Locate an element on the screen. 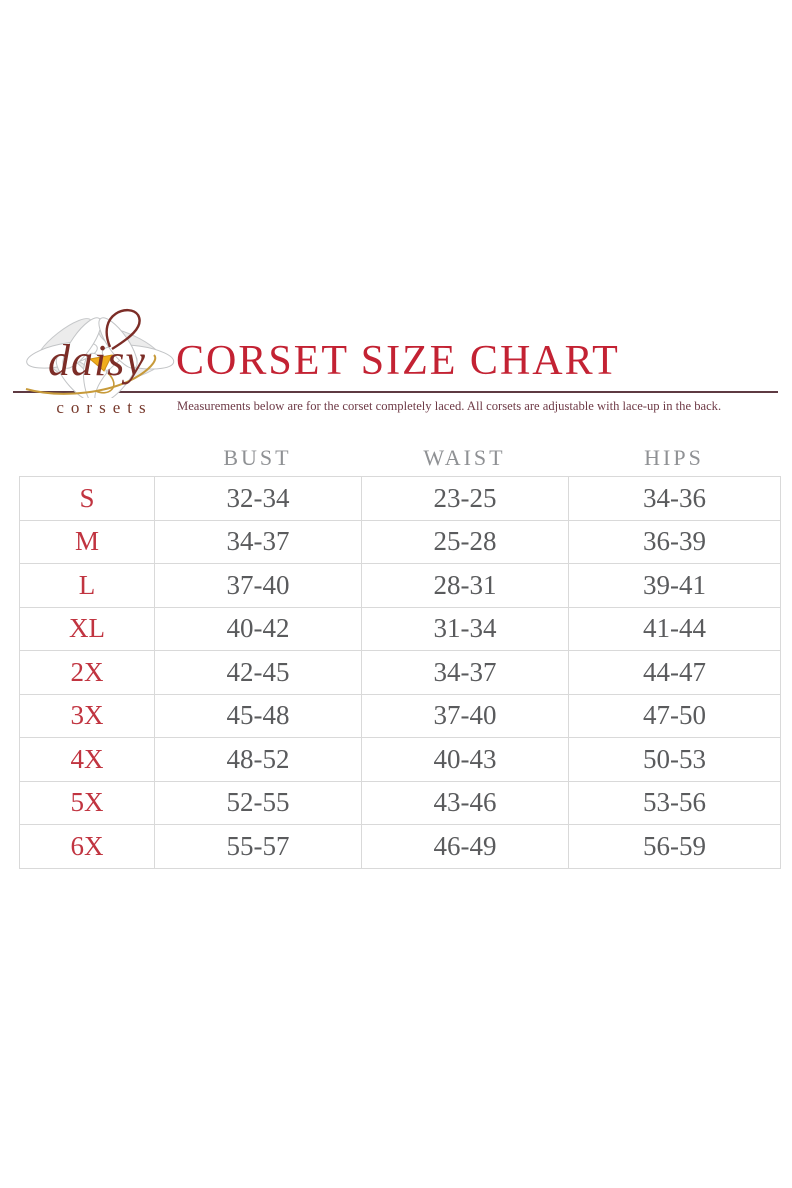  table-row: XL 40-42 31-34 41-44 is located at coordinates (400, 628).